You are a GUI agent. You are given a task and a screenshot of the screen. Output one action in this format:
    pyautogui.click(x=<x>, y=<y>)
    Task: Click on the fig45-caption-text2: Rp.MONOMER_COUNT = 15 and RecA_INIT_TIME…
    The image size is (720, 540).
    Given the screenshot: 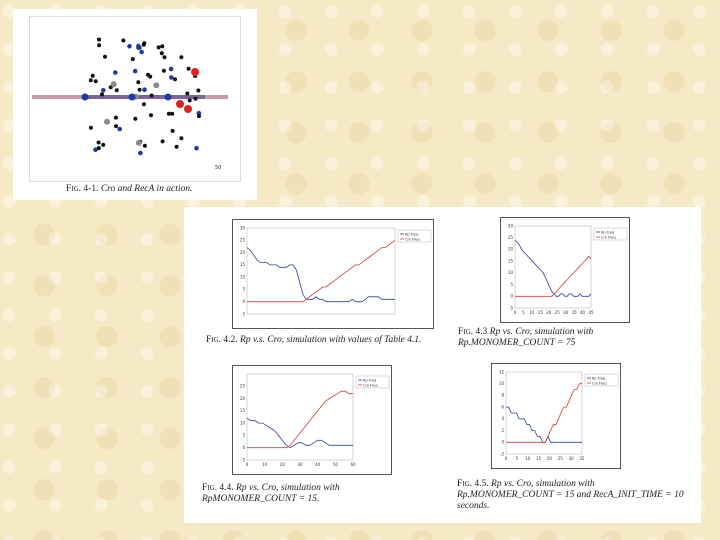 What is the action you would take?
    pyautogui.click(x=570, y=495)
    